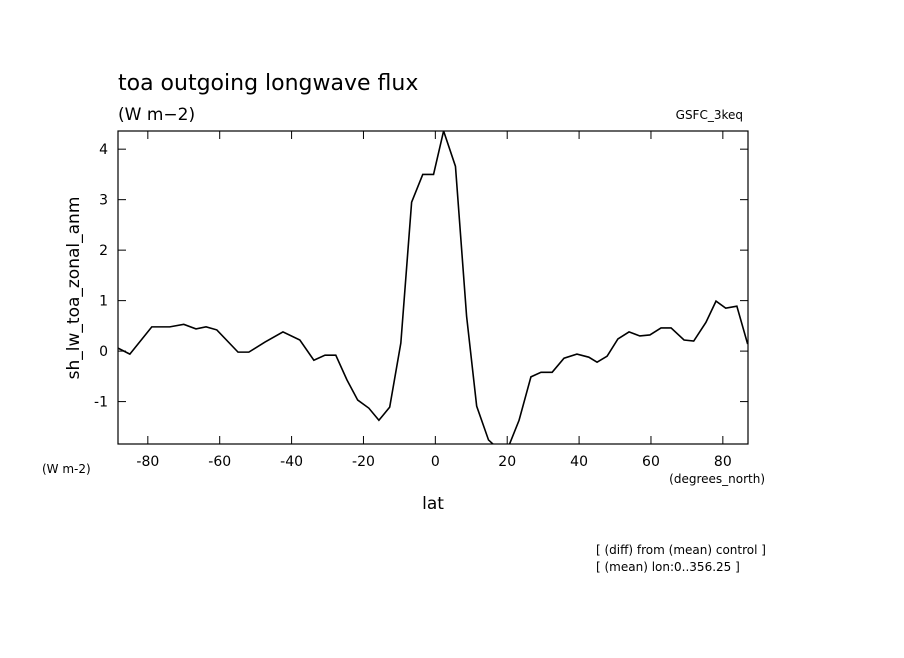 This screenshot has height=658, width=904. What do you see at coordinates (291, 462) in the screenshot?
I see `x-tick-label: -40` at bounding box center [291, 462].